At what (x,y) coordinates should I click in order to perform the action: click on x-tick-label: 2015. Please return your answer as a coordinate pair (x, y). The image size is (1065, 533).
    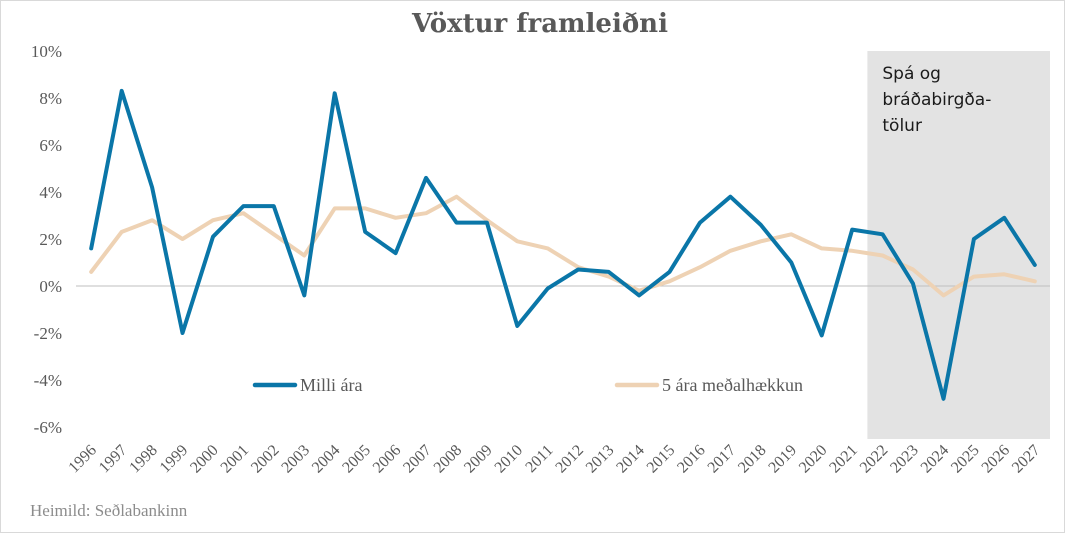
    Looking at the image, I should click on (661, 459).